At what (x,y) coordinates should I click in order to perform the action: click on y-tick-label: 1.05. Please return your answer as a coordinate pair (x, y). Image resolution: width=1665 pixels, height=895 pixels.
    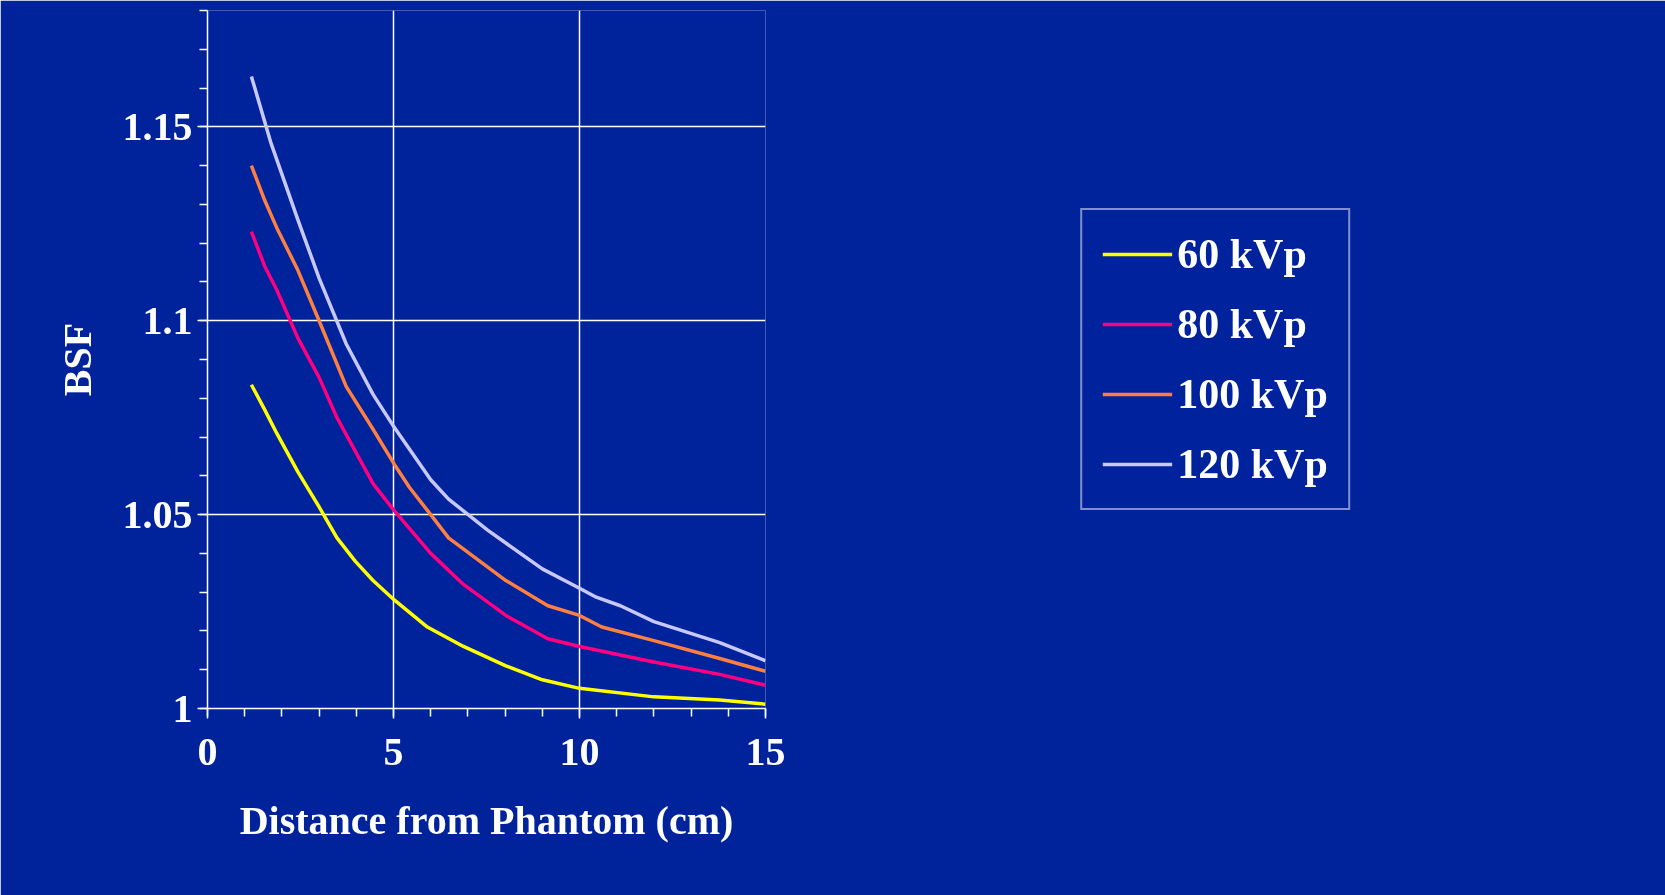
    Looking at the image, I should click on (157, 514).